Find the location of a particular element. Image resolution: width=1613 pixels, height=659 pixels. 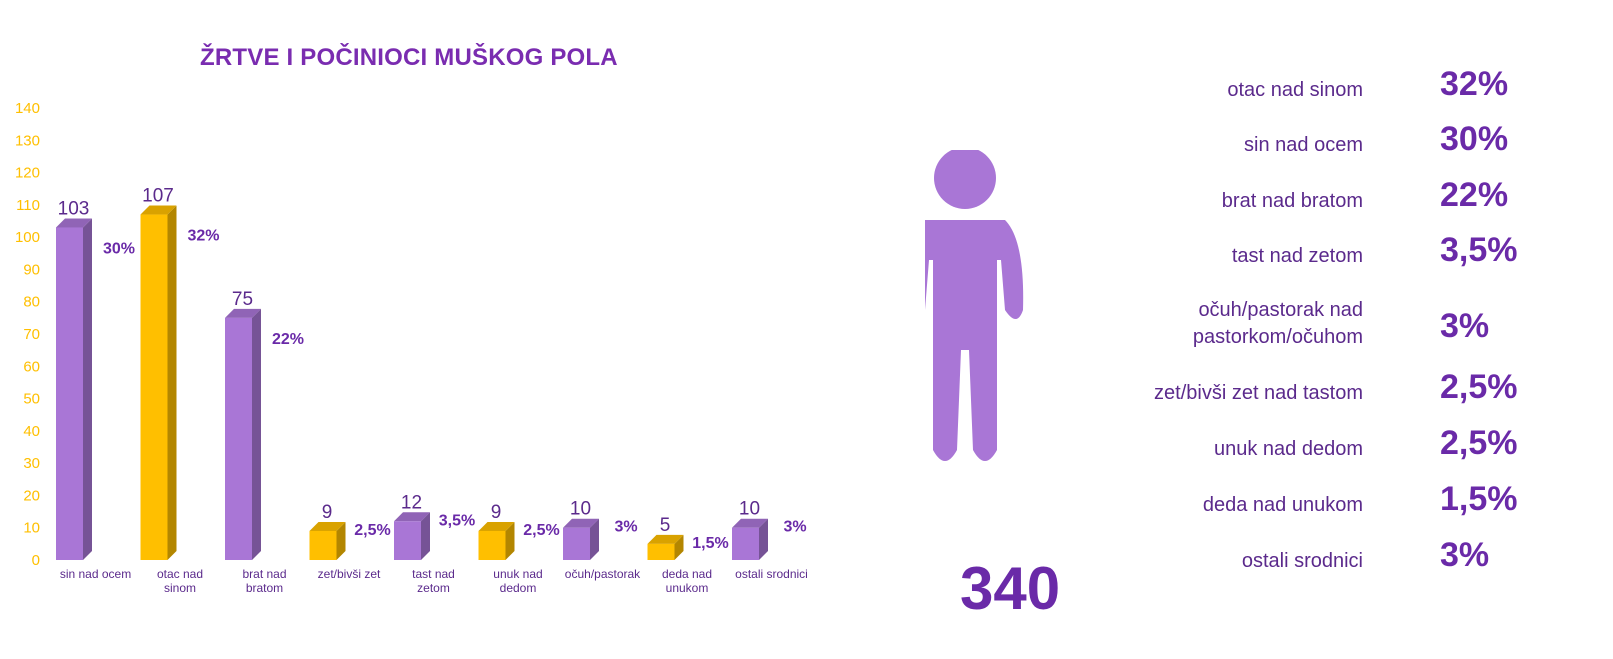

y-tick-label: 20 is located at coordinates (31, 495).